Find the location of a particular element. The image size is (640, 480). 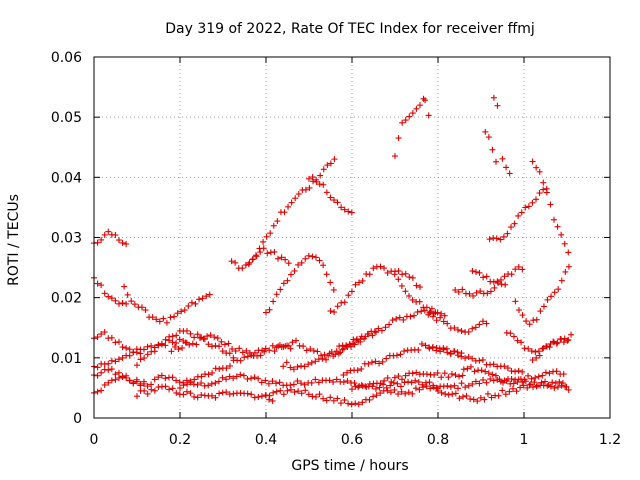

y-tick-label: 0.03 is located at coordinates (66, 239).